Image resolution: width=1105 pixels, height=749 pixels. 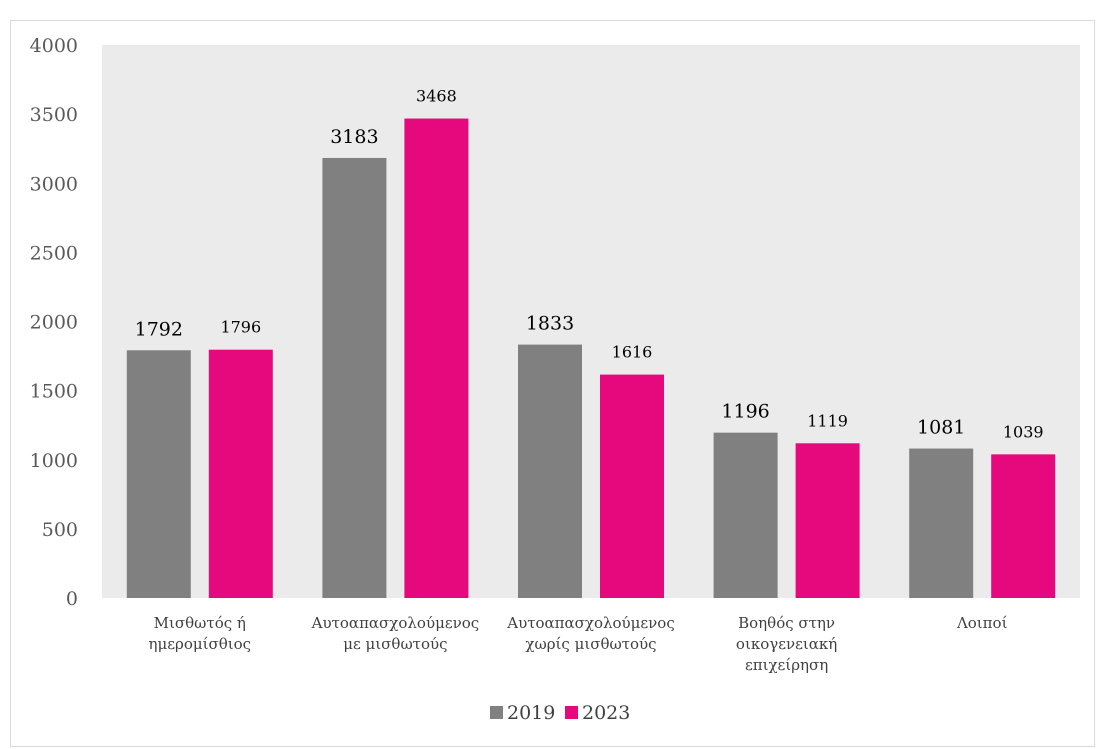 I want to click on category-label: Αυτοαπασχολούμενος χωρίς μισθωτούς, so click(x=590, y=633).